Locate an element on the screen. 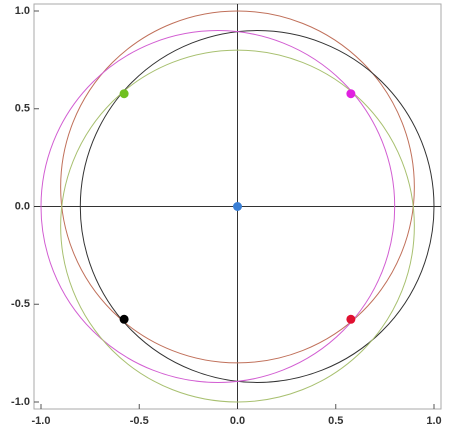  y-tick-label: 0.0 is located at coordinates (22, 206).